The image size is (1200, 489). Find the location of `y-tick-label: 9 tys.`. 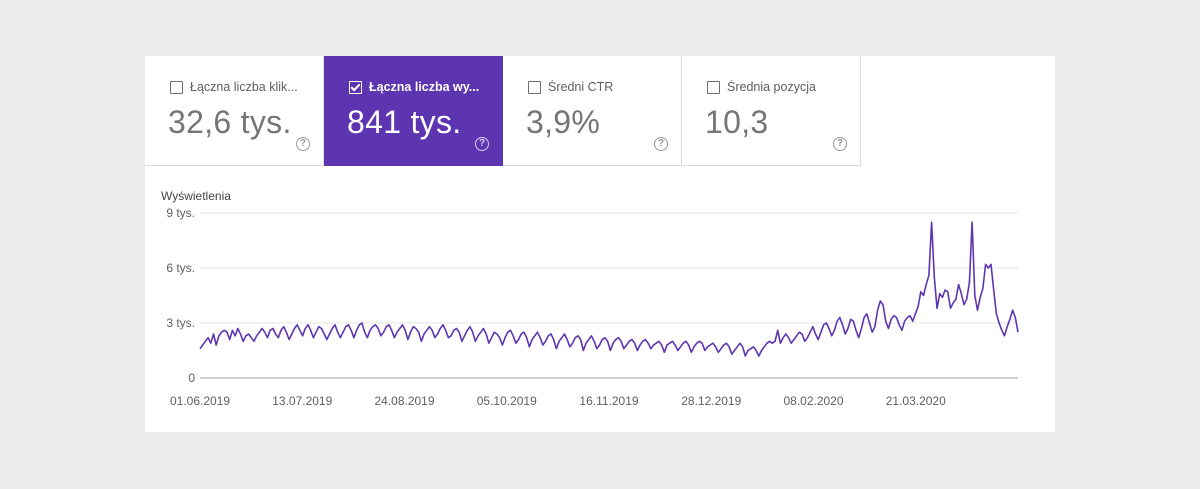

y-tick-label: 9 tys. is located at coordinates (180, 213).